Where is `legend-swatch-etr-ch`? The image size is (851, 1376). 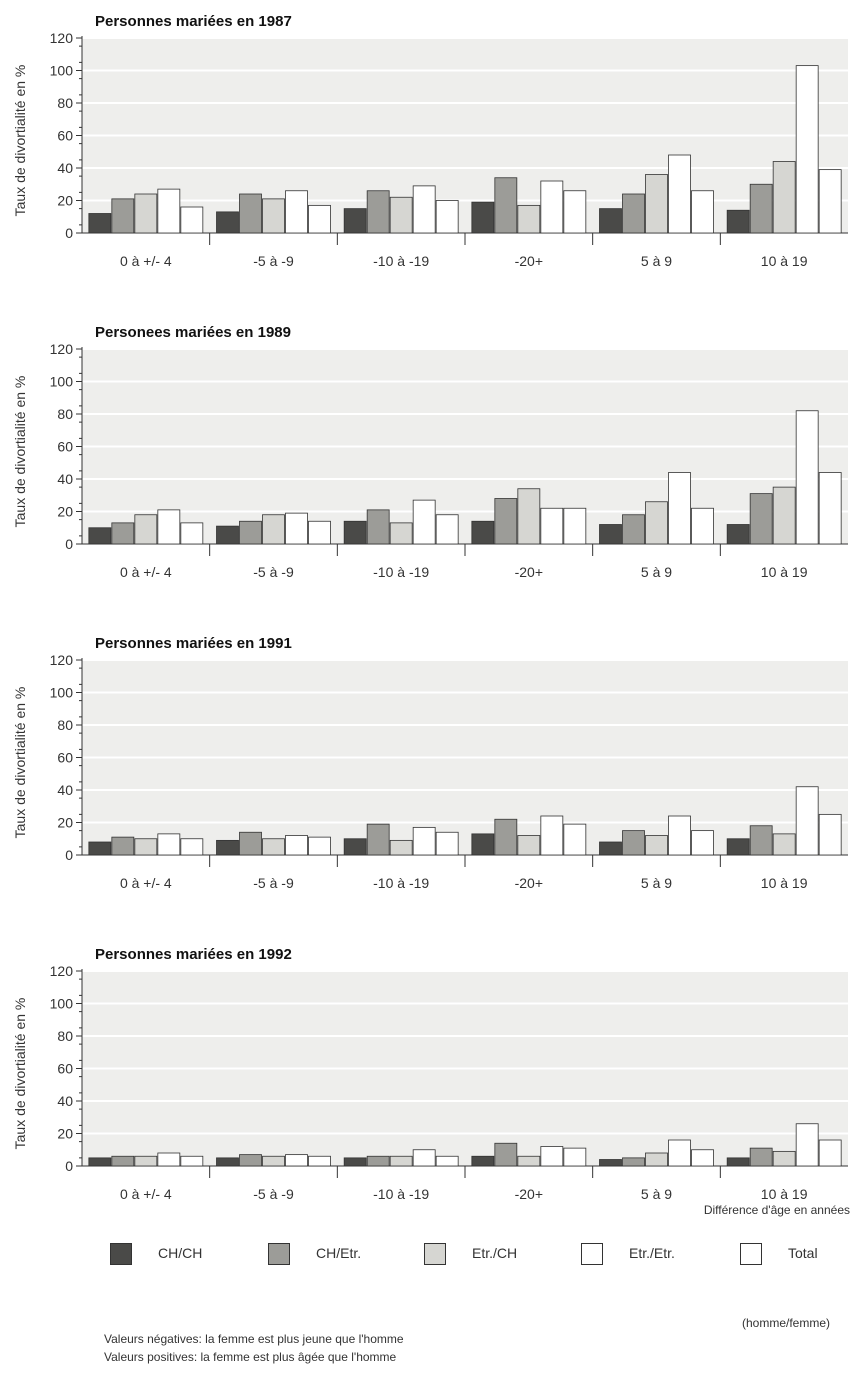
legend-swatch-etr-ch is located at coordinates (435, 1254).